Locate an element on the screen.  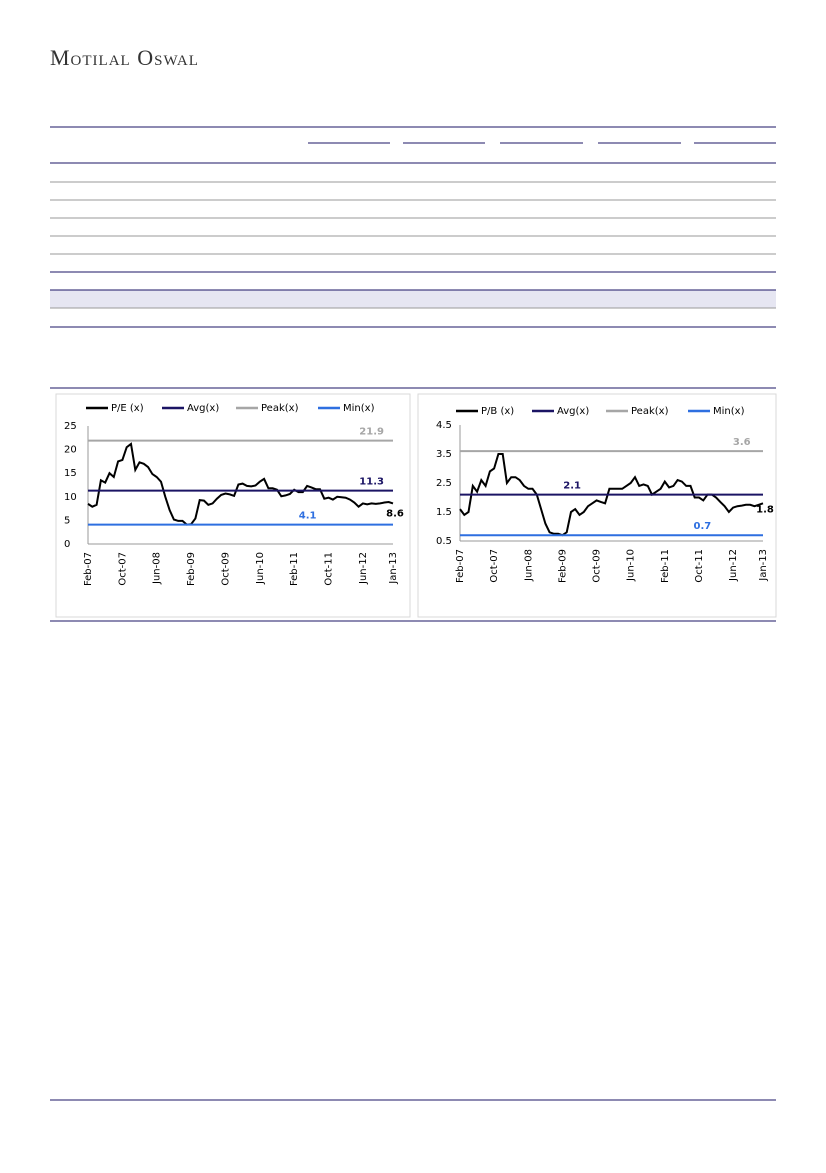
y-tick-label: 1.5 is located at coordinates (444, 512).